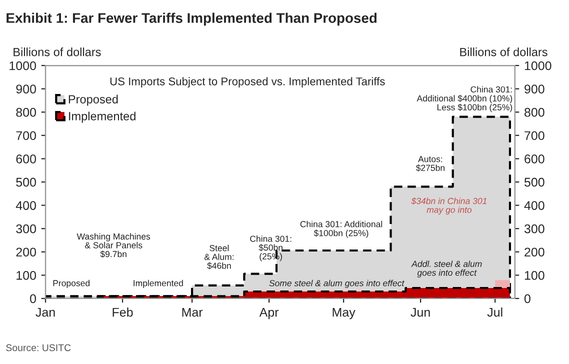 Image resolution: width=569 pixels, height=364 pixels. I want to click on annotation: Addl. steel & alum goes into effect, so click(446, 269).